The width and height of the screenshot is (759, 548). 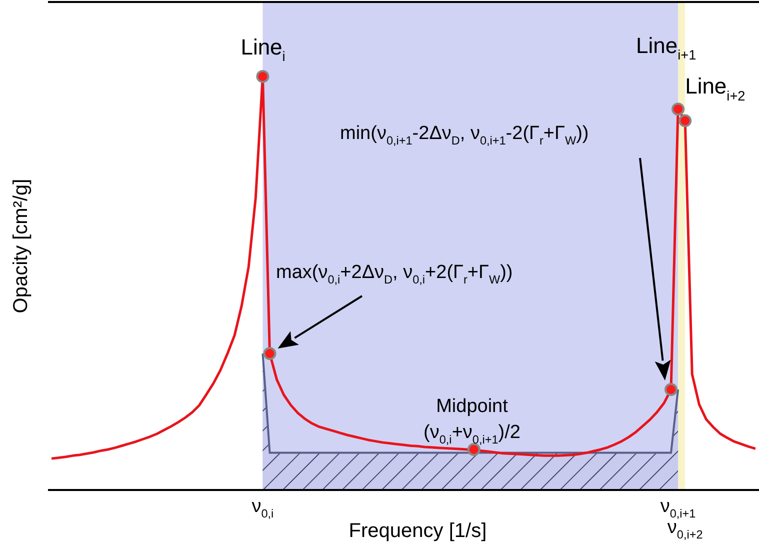 I want to click on x-tick-label: ν$_{0,i+1}$, so click(x=678, y=508).